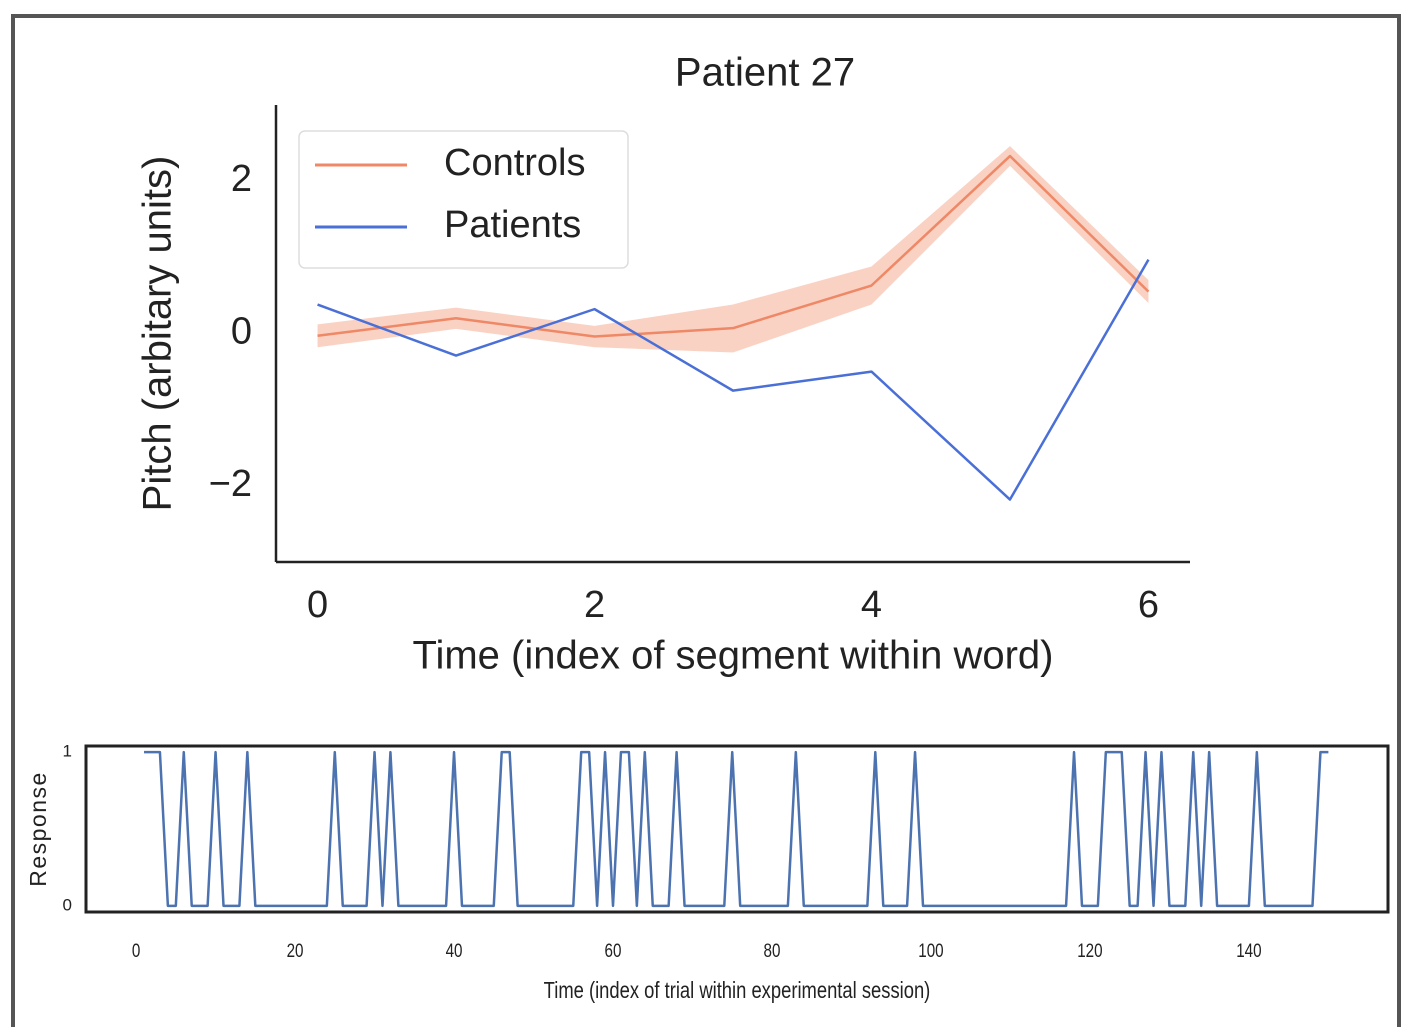  What do you see at coordinates (512, 225) in the screenshot?
I see `legend-label: Patients` at bounding box center [512, 225].